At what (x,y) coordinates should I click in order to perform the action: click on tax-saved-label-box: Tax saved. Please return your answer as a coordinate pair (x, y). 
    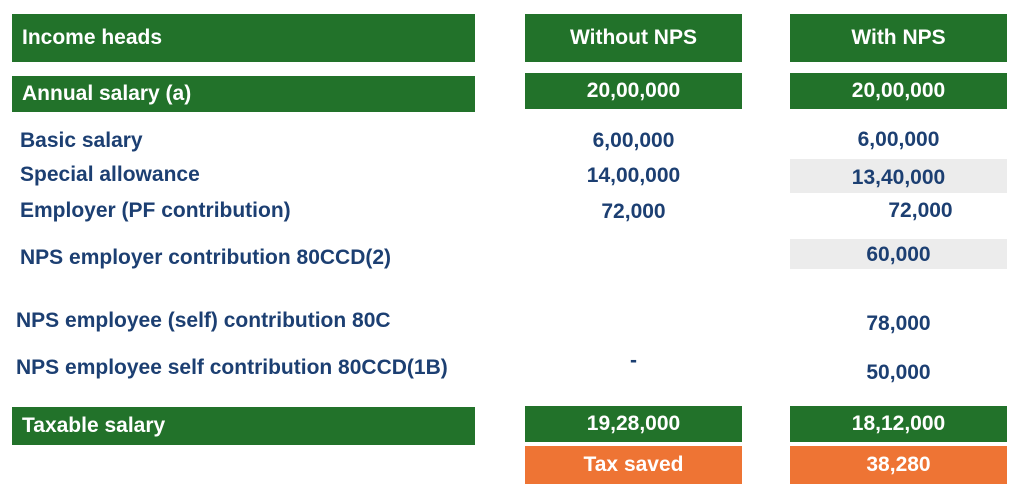
    Looking at the image, I should click on (633, 465).